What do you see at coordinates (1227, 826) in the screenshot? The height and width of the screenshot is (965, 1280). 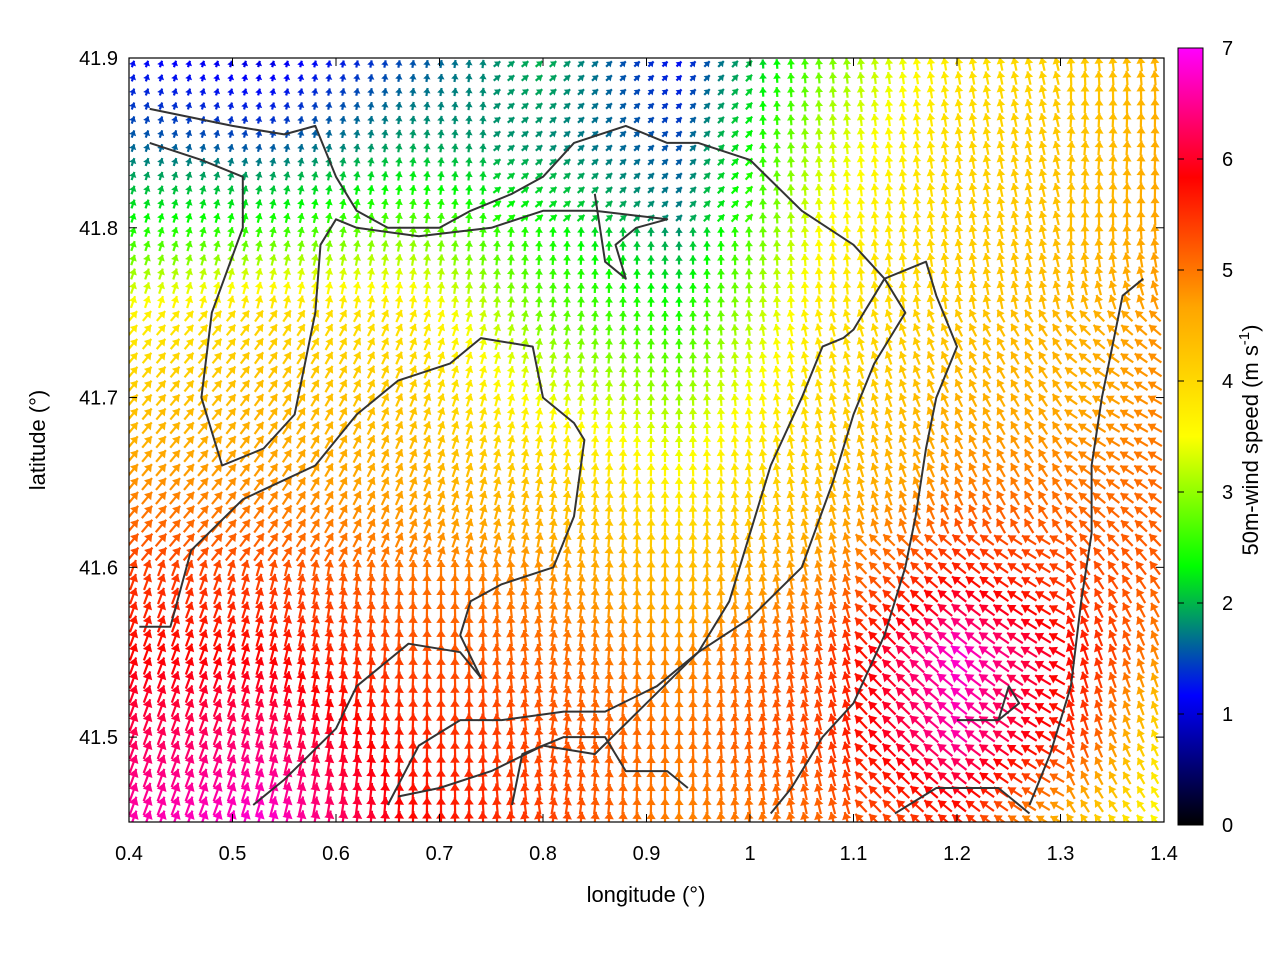 I see `colorbar-tick-label: 0` at bounding box center [1227, 826].